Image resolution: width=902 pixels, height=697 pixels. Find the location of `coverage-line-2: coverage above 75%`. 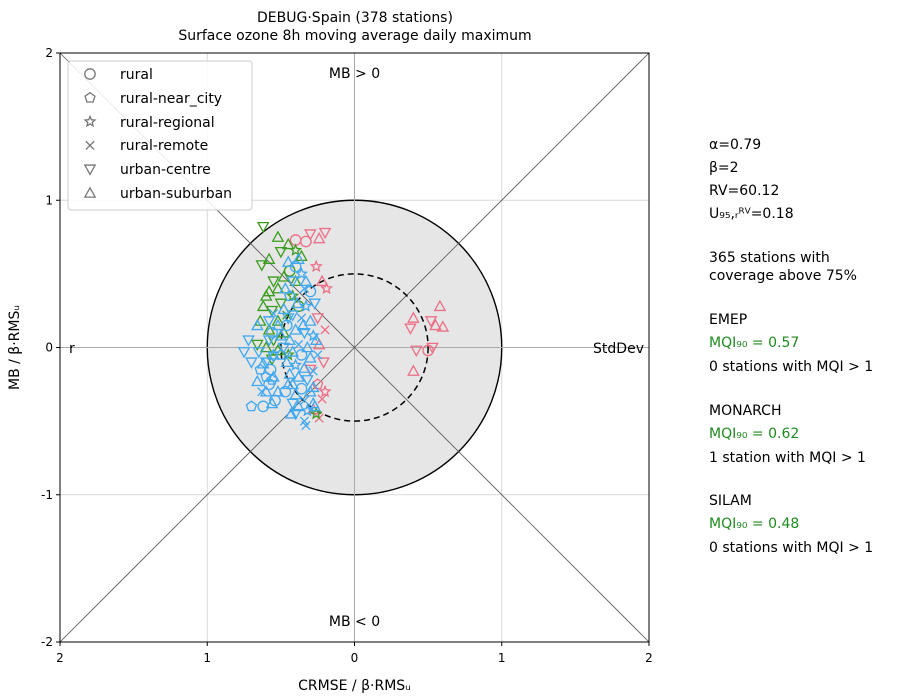

coverage-line-2: coverage above 75% is located at coordinates (783, 276).